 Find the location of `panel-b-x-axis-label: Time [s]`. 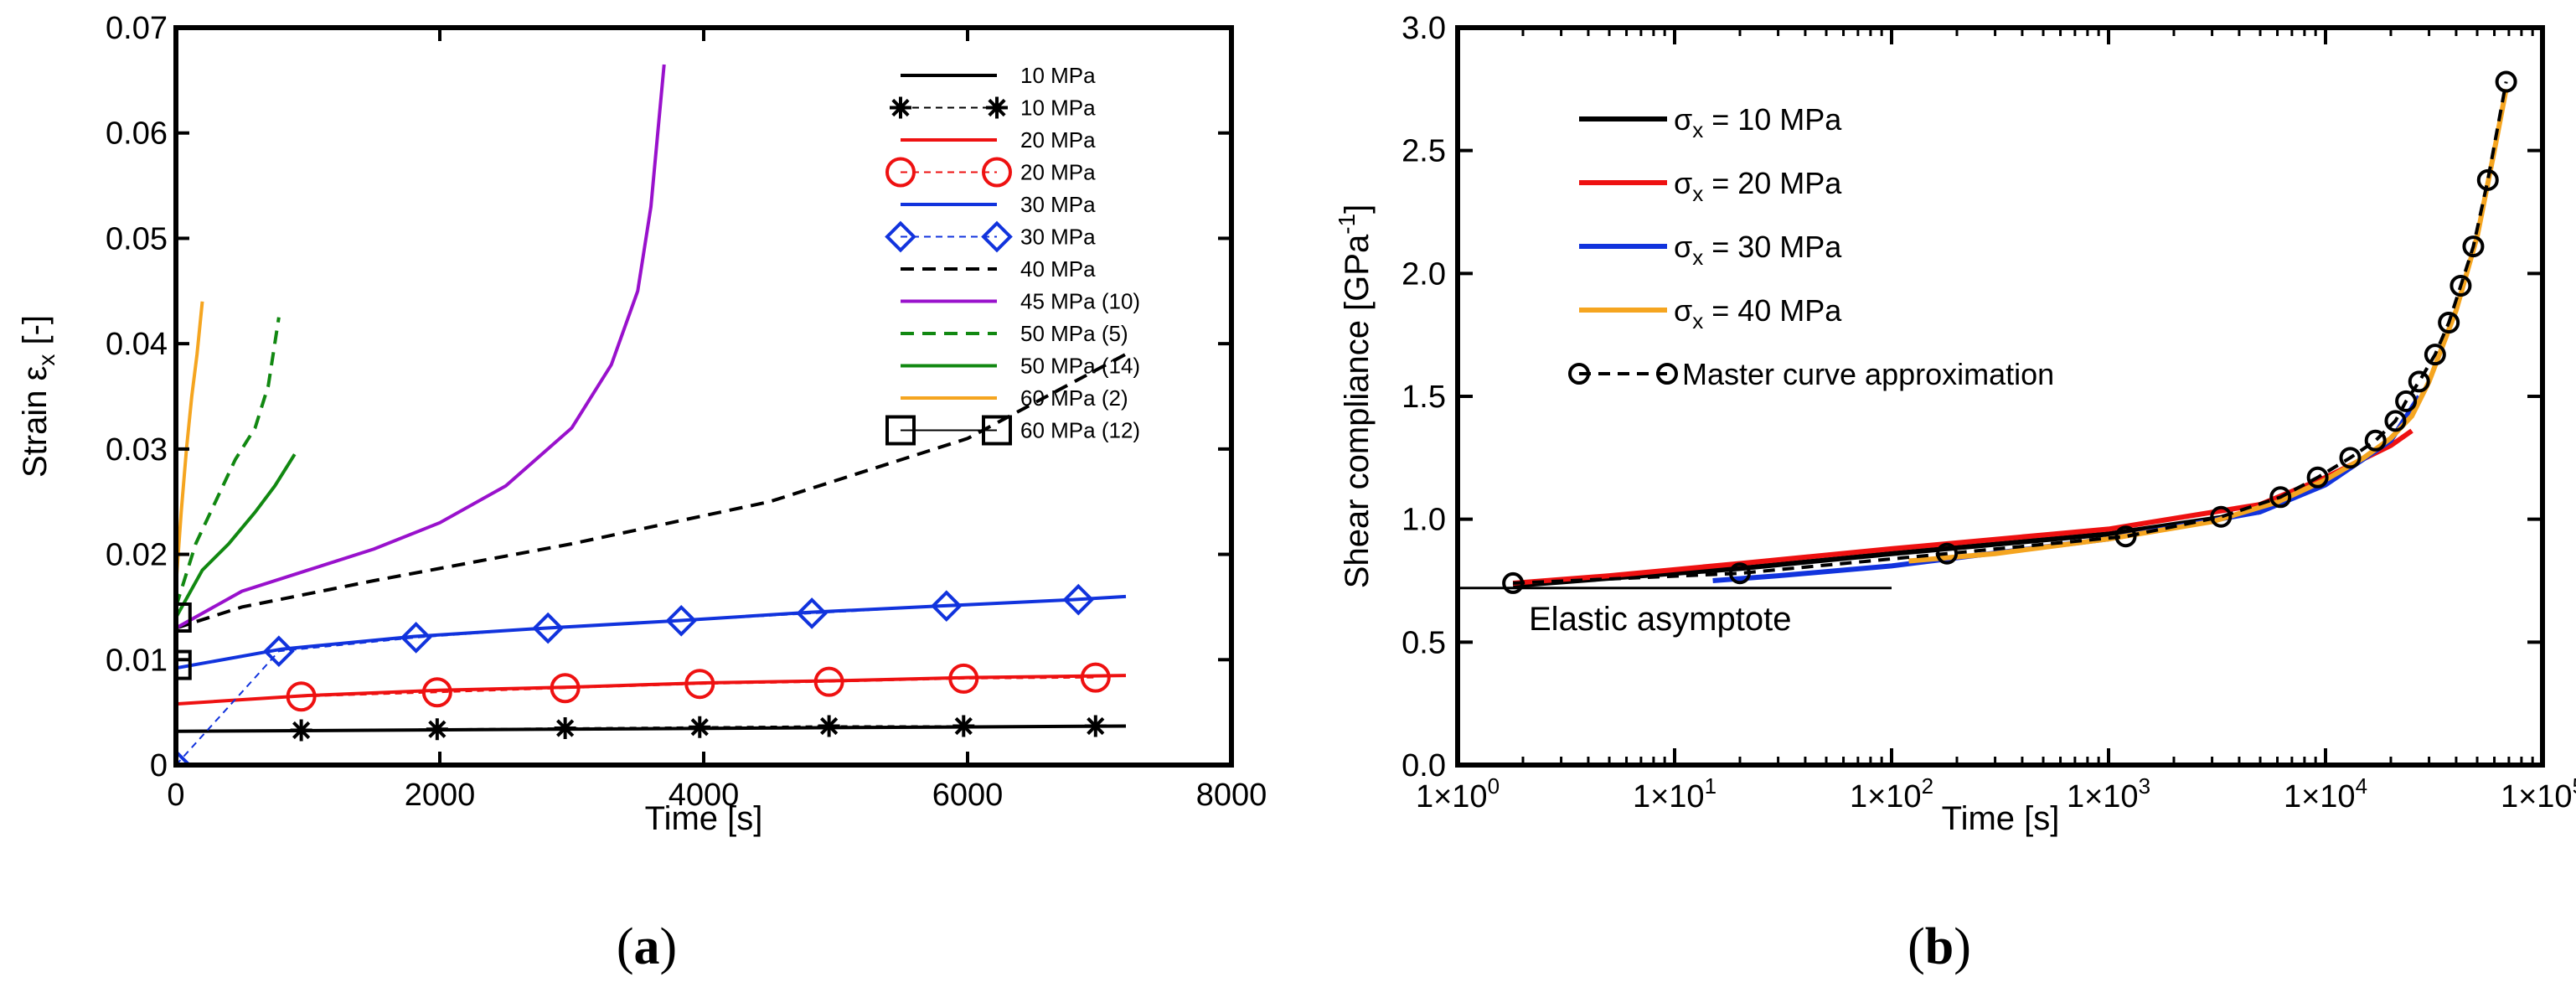

panel-b-x-axis-label: Time [s] is located at coordinates (2001, 818).